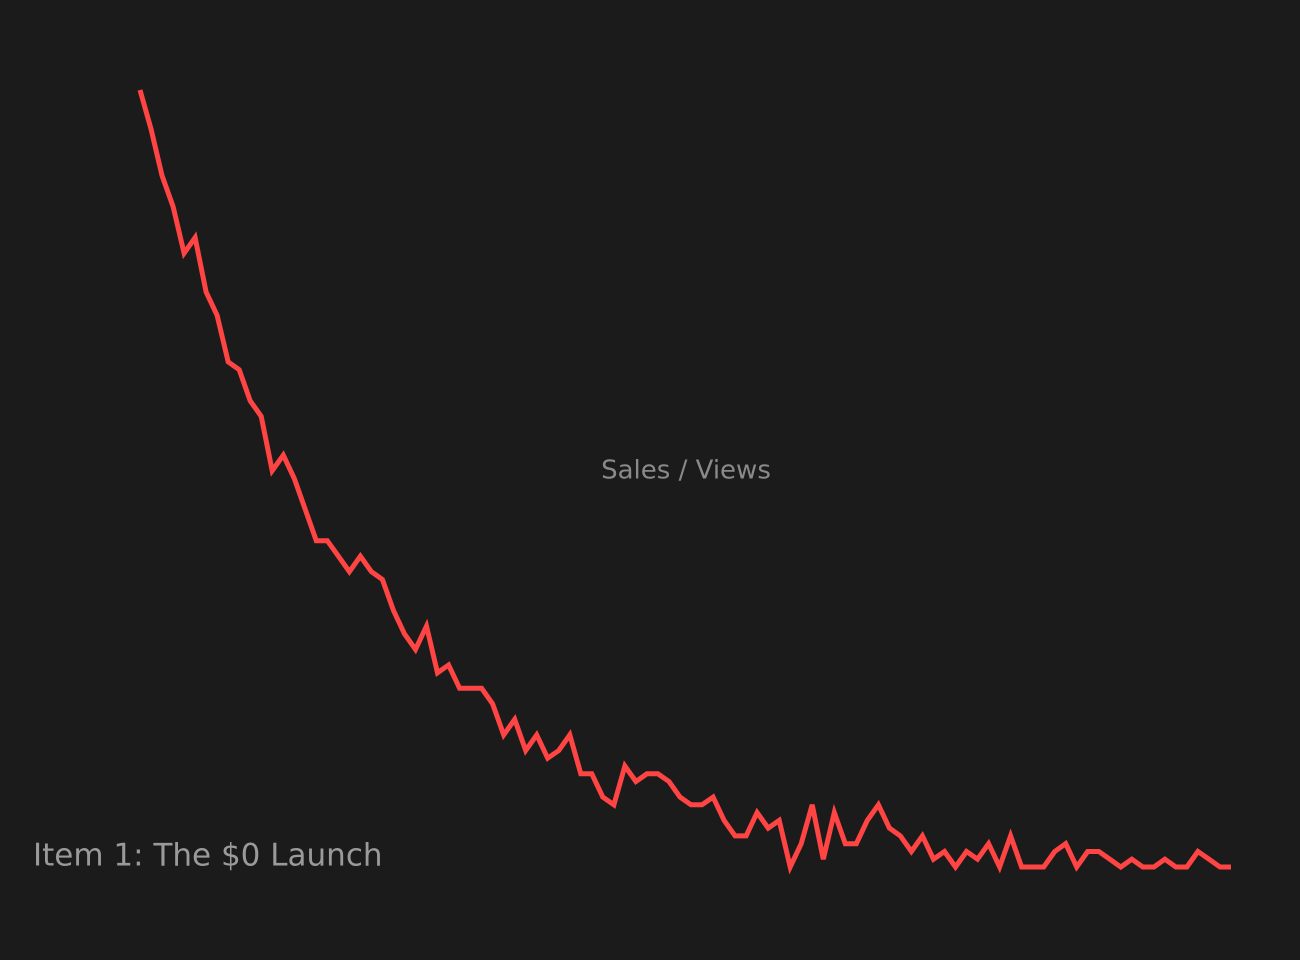 The image size is (1300, 960). What do you see at coordinates (686, 471) in the screenshot?
I see `chart-label: Sales / Views` at bounding box center [686, 471].